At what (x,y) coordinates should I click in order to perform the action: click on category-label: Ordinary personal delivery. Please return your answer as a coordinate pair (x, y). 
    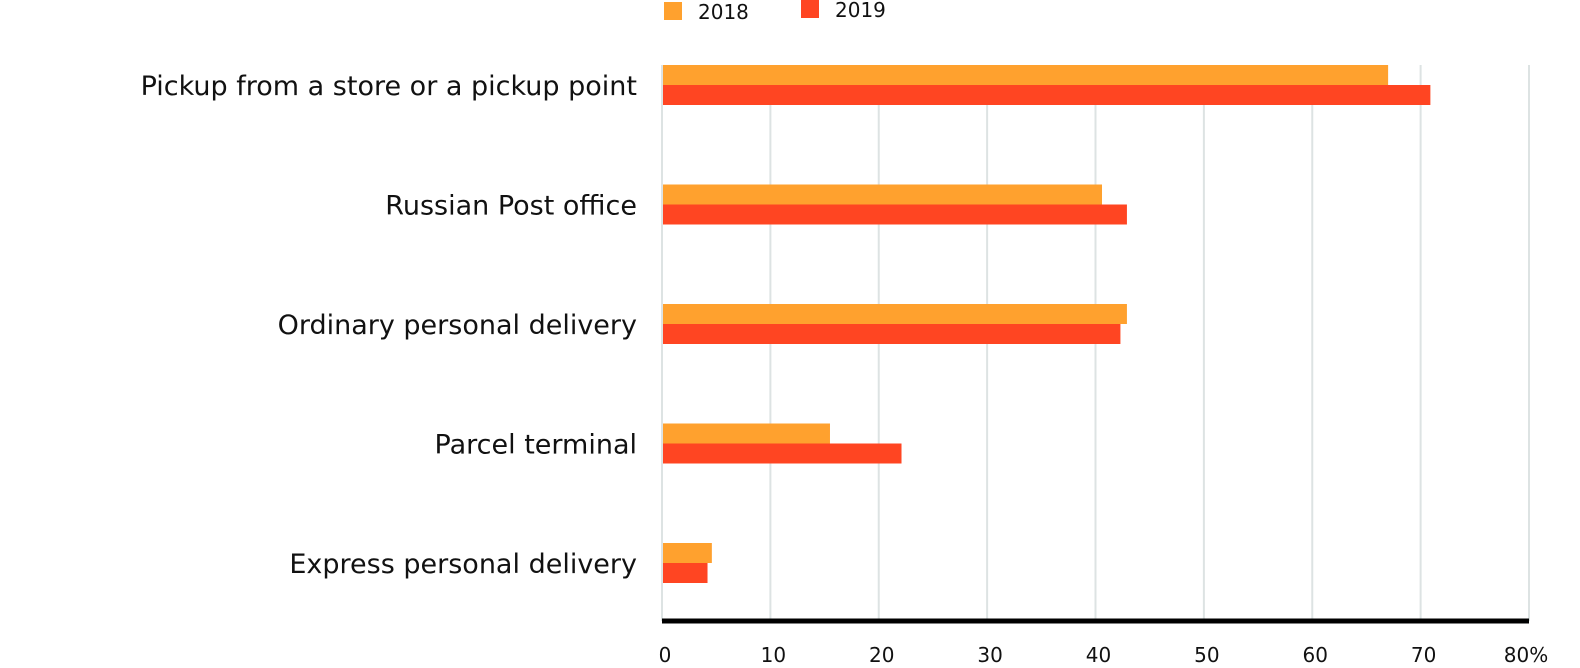
    Looking at the image, I should click on (457, 325).